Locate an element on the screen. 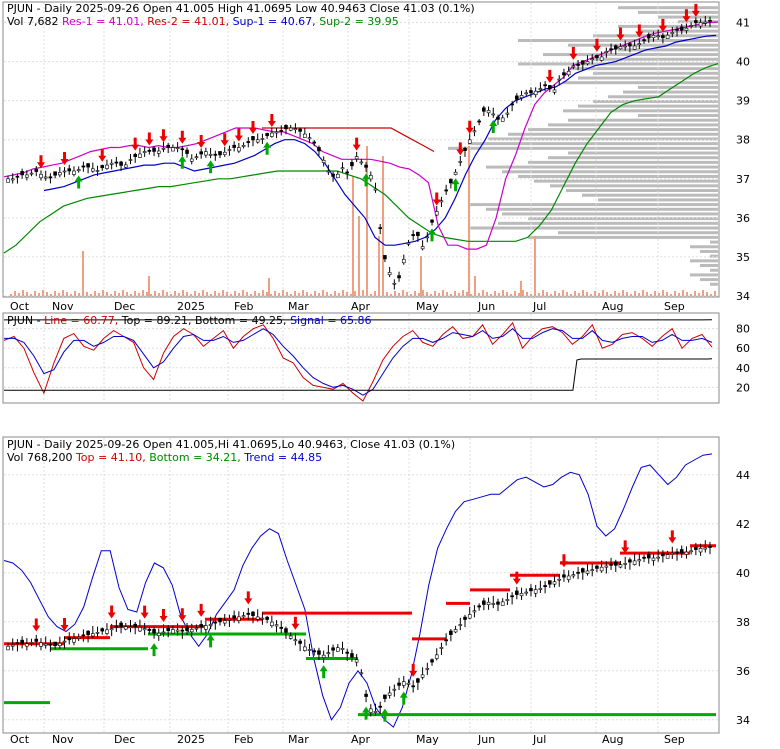 This screenshot has width=780, height=749. trend-x-tick-6: Apr is located at coordinates (361, 739).